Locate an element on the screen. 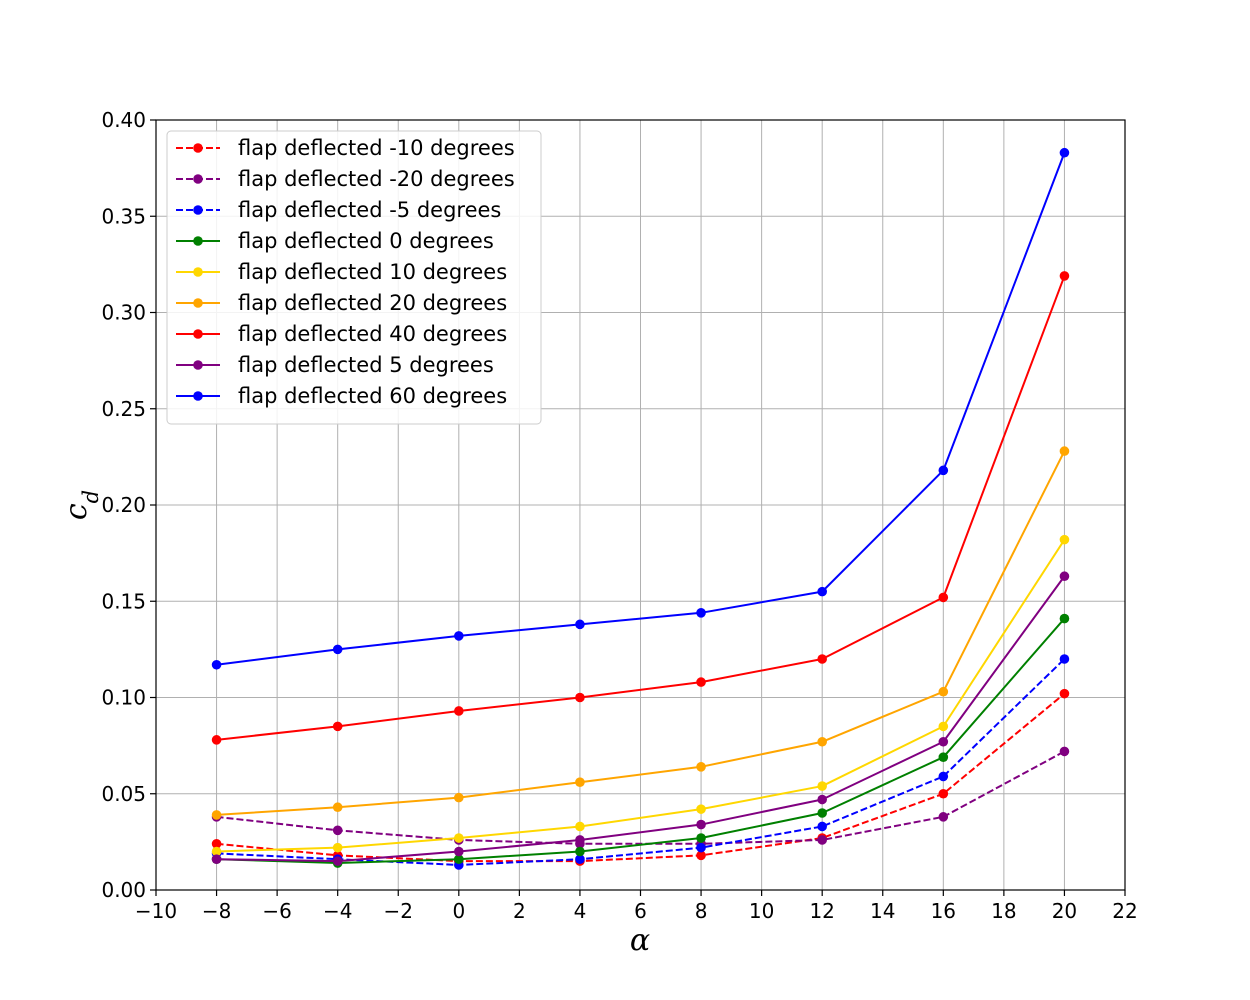  svg-text: cd is located at coordinates (81, 505).